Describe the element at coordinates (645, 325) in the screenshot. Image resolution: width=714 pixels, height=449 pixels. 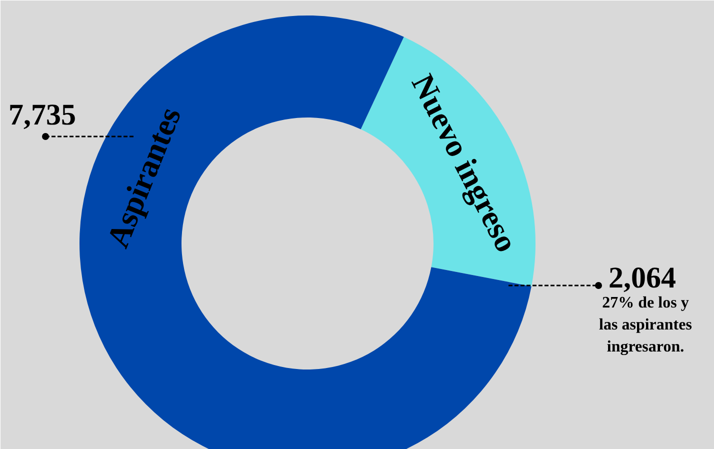
I see `text: 27% de los y las aspirantes ingresaron.` at that location.